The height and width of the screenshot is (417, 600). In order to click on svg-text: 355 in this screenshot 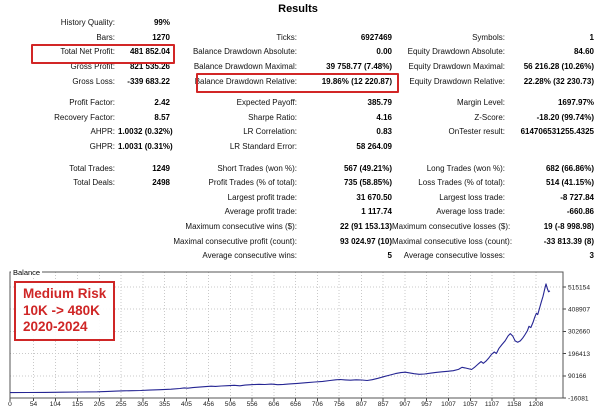, I will do `click(164, 404)`.